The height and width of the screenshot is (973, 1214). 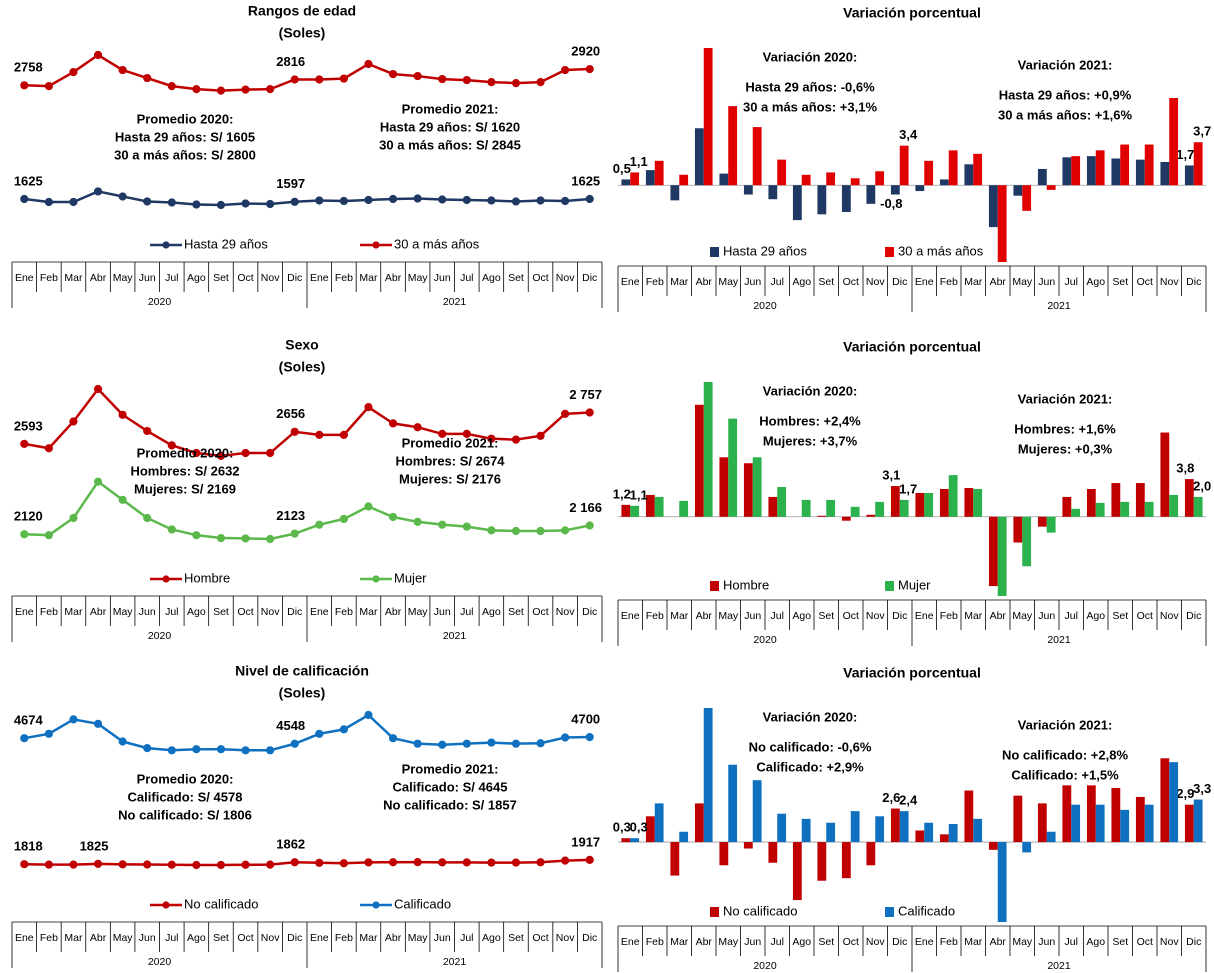 What do you see at coordinates (147, 278) in the screenshot?
I see `x-tick-label: Jun` at bounding box center [147, 278].